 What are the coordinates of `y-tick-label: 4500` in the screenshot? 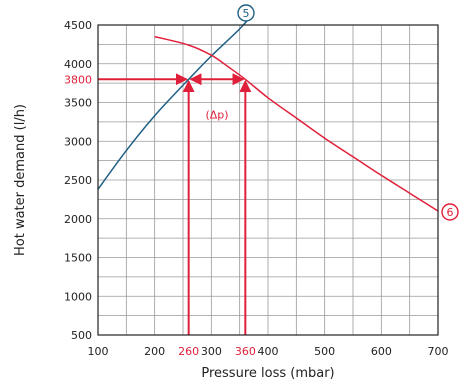 It's located at (78, 25).